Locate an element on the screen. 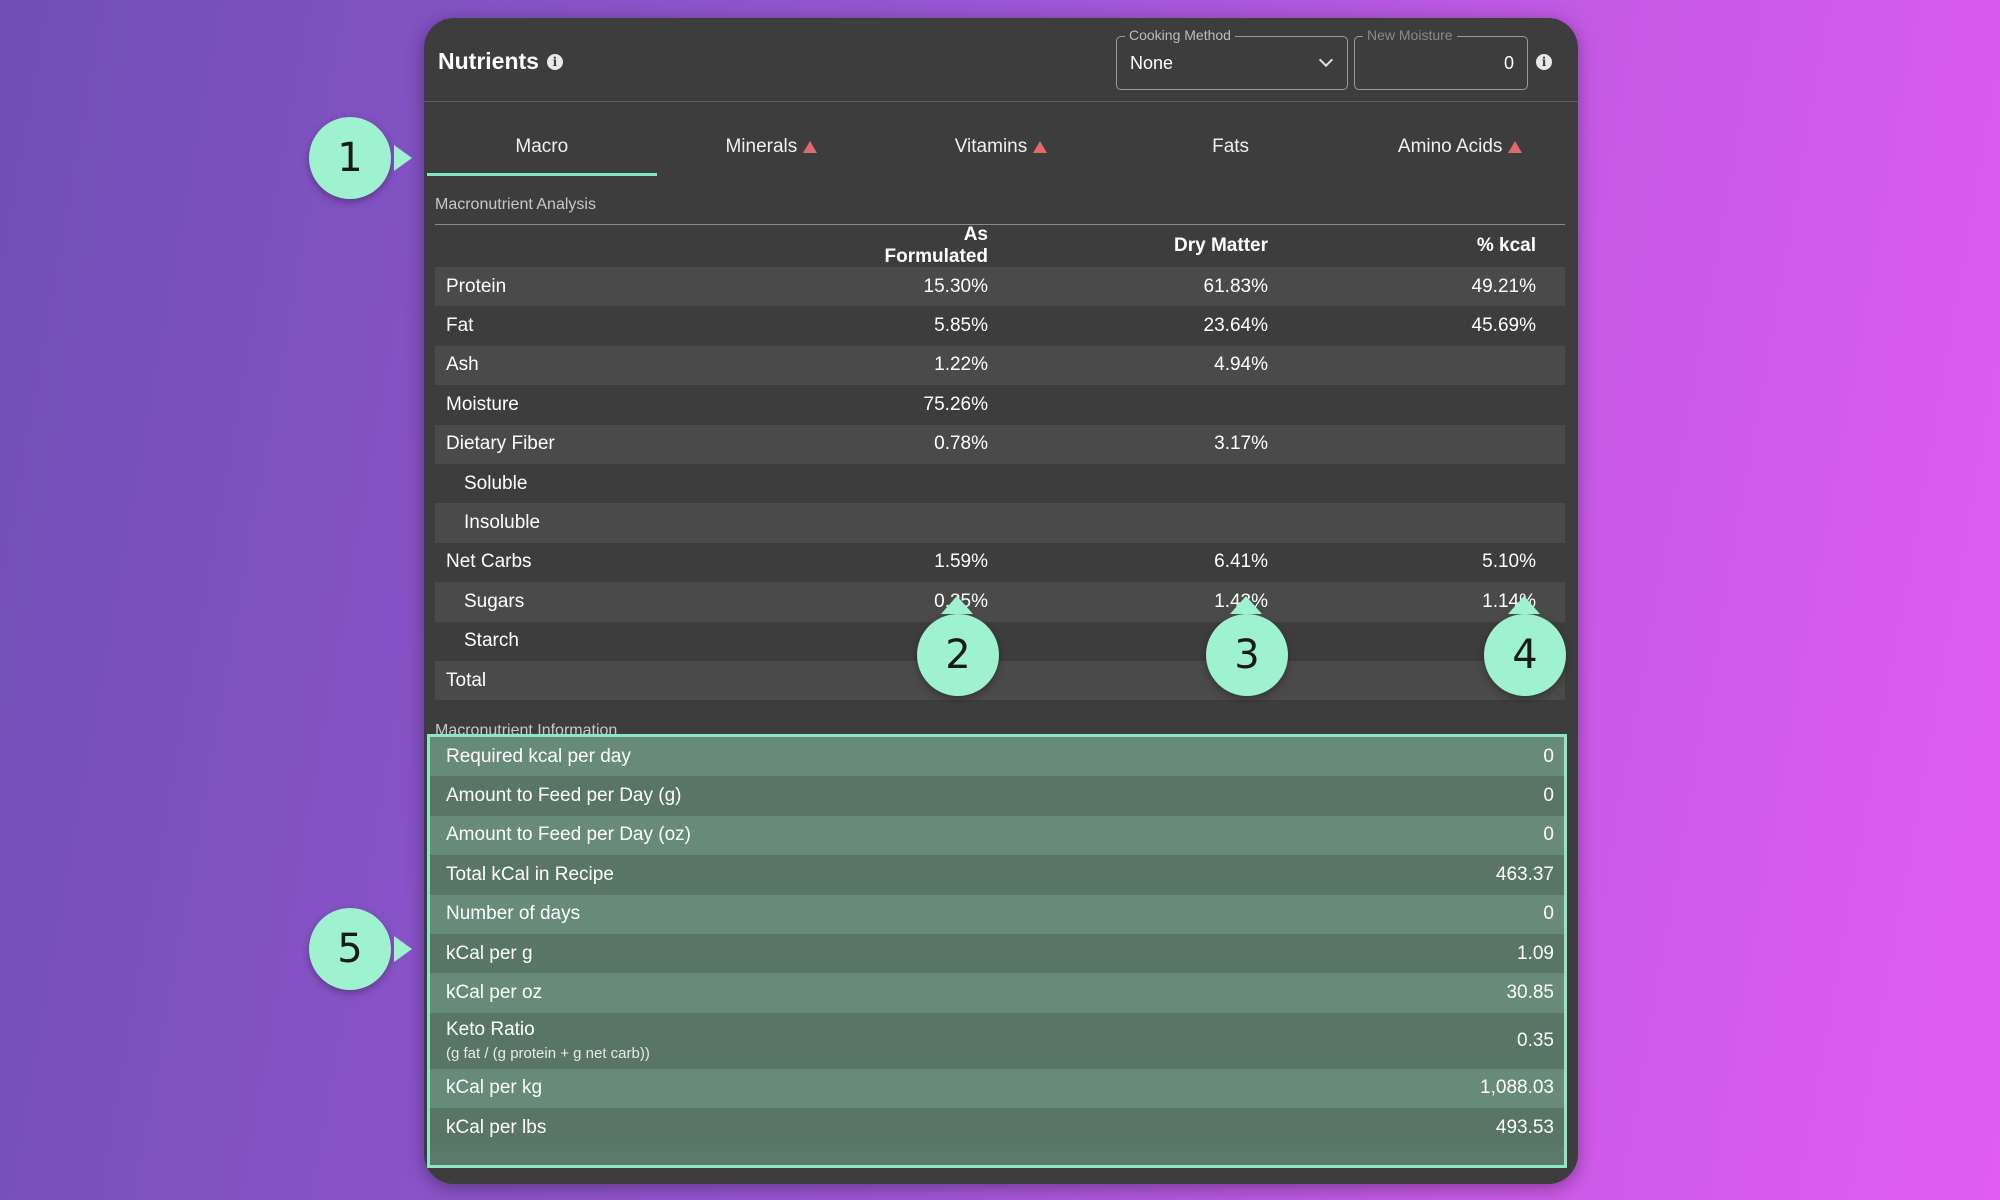  info-row: kCal per oz 30.85 is located at coordinates (997, 993).